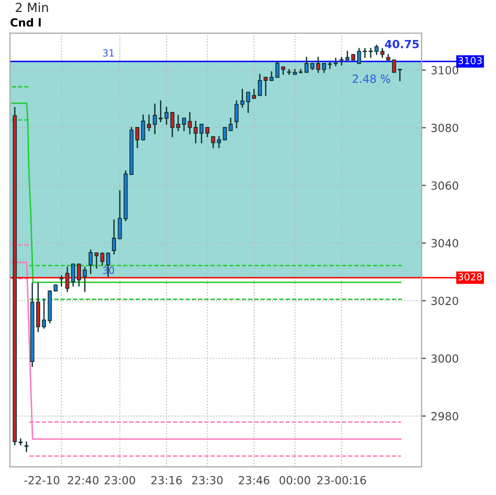 The image size is (496, 495). Describe the element at coordinates (254, 480) in the screenshot. I see `x-tick-label: 23:46` at that location.